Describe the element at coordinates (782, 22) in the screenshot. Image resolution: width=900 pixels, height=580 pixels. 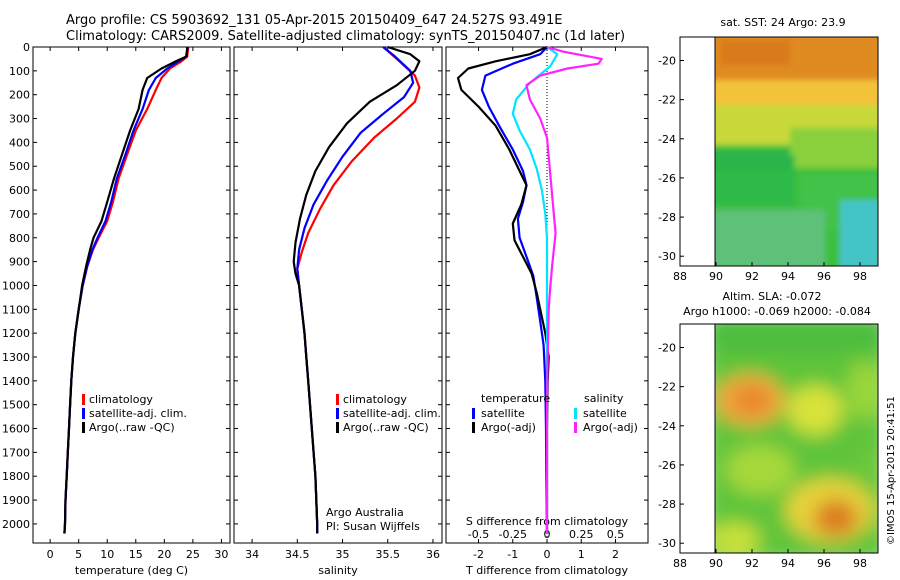
I see `sst-map-title: sat. SST: 24 Argo: 23.9` at that location.